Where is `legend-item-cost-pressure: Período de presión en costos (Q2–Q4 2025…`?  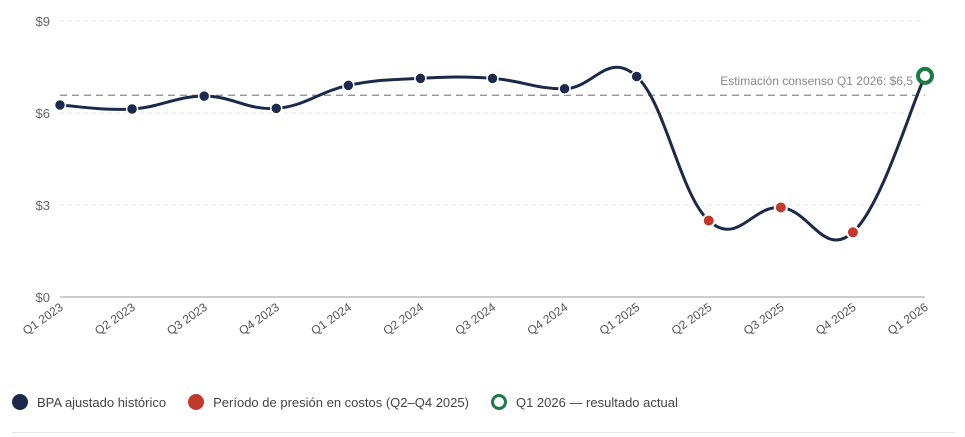
legend-item-cost-pressure: Período de presión en costos (Q2–Q4 2025… is located at coordinates (328, 402).